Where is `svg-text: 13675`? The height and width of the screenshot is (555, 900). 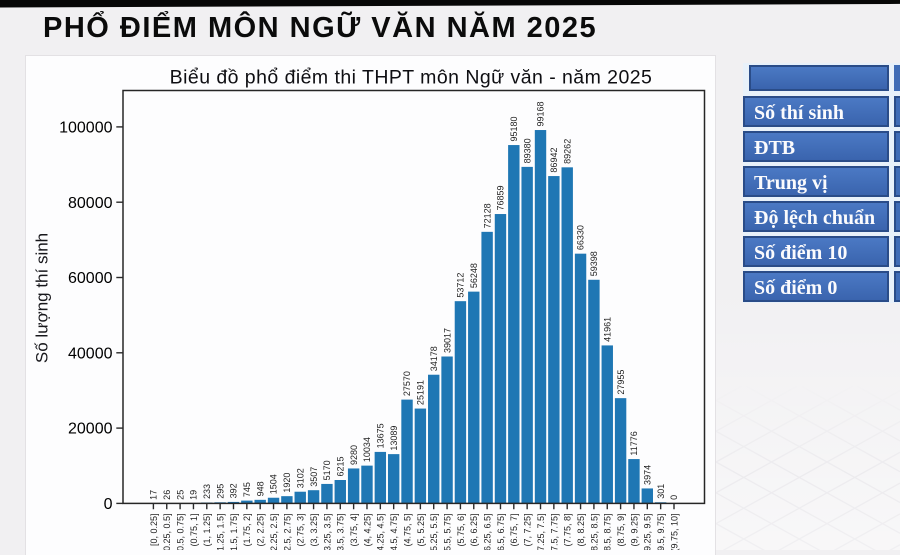 svg-text: 13675 is located at coordinates (381, 435).